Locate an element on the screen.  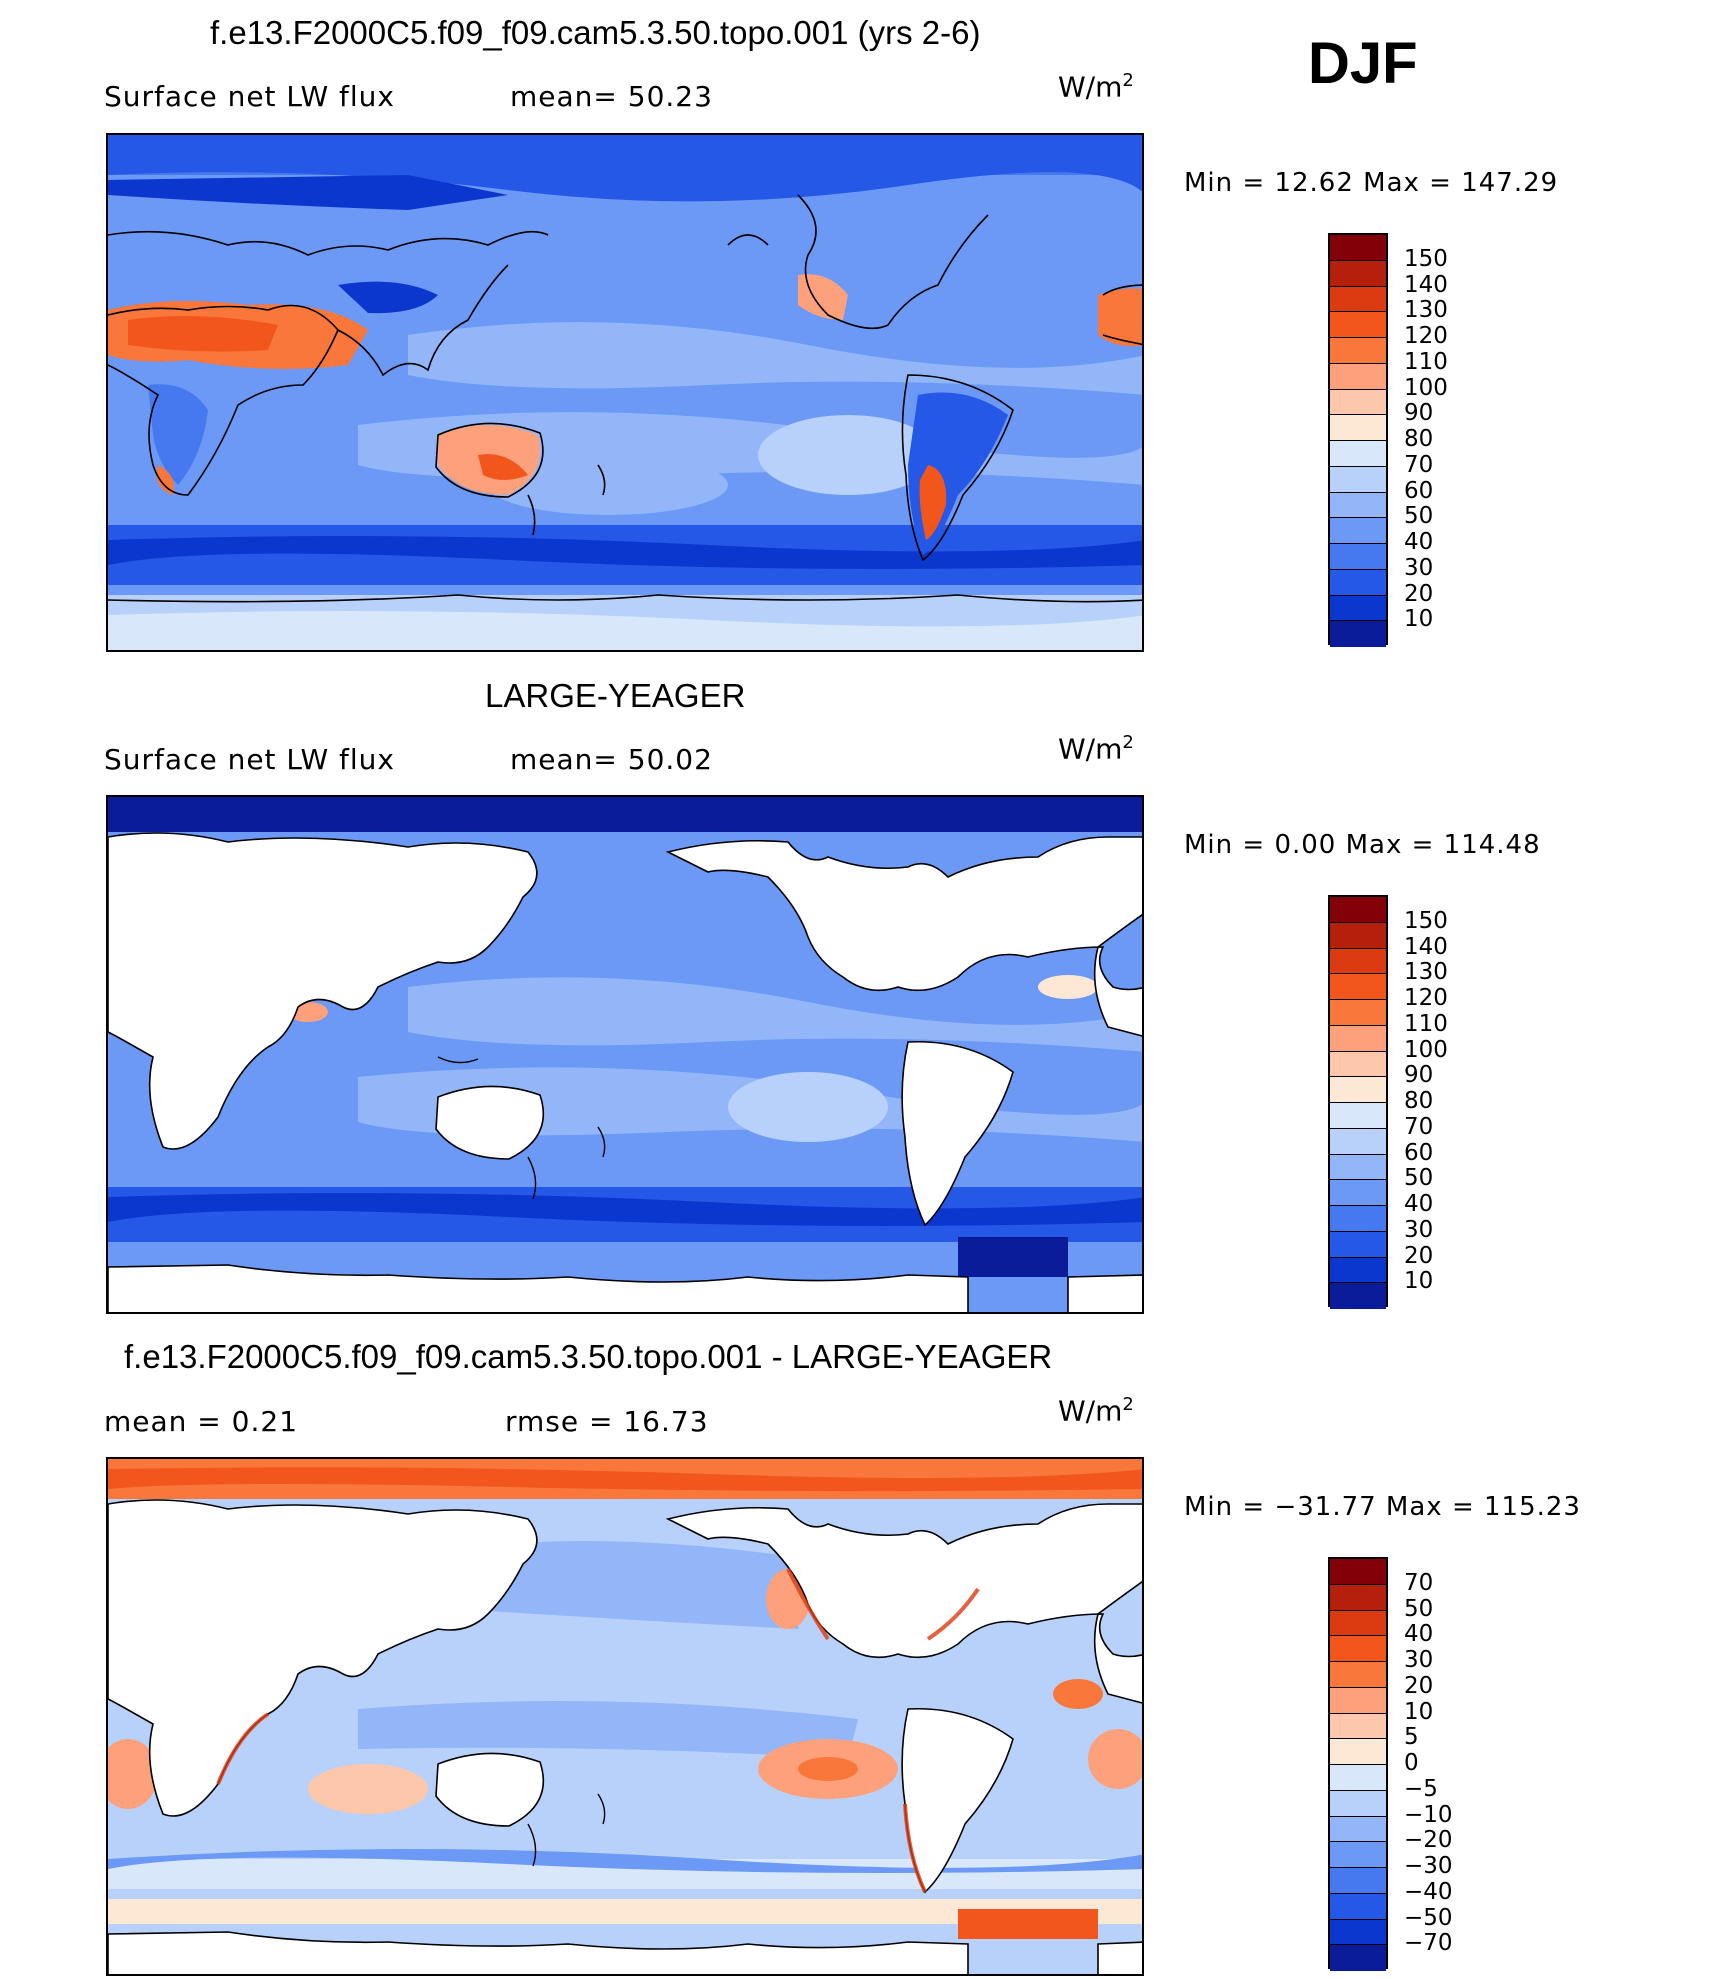
season-label: DJF is located at coordinates (1363, 63).